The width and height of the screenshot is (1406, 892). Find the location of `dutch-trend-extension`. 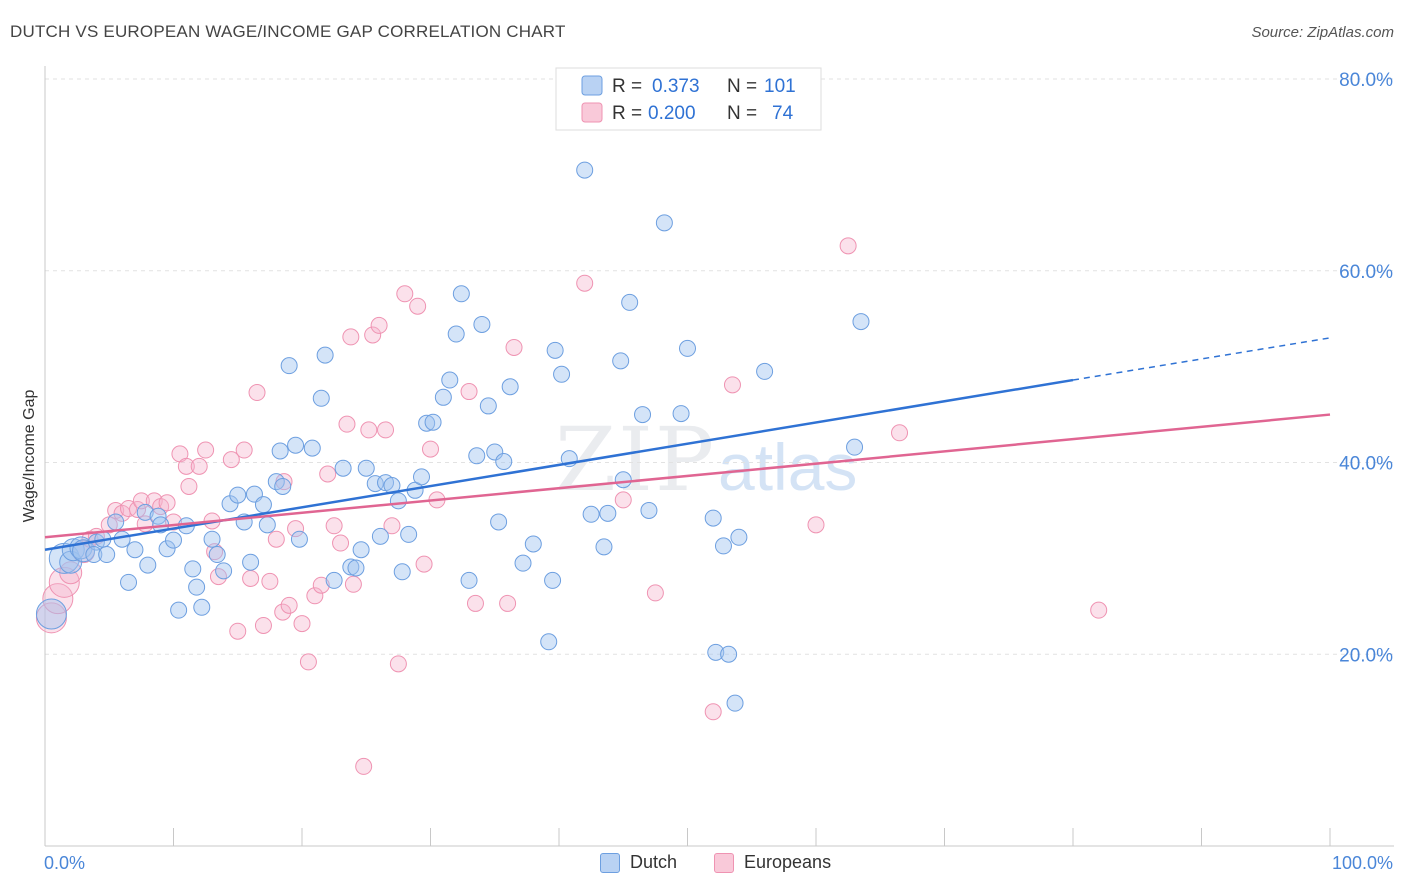

dutch-trend-extension is located at coordinates (1201, 359).